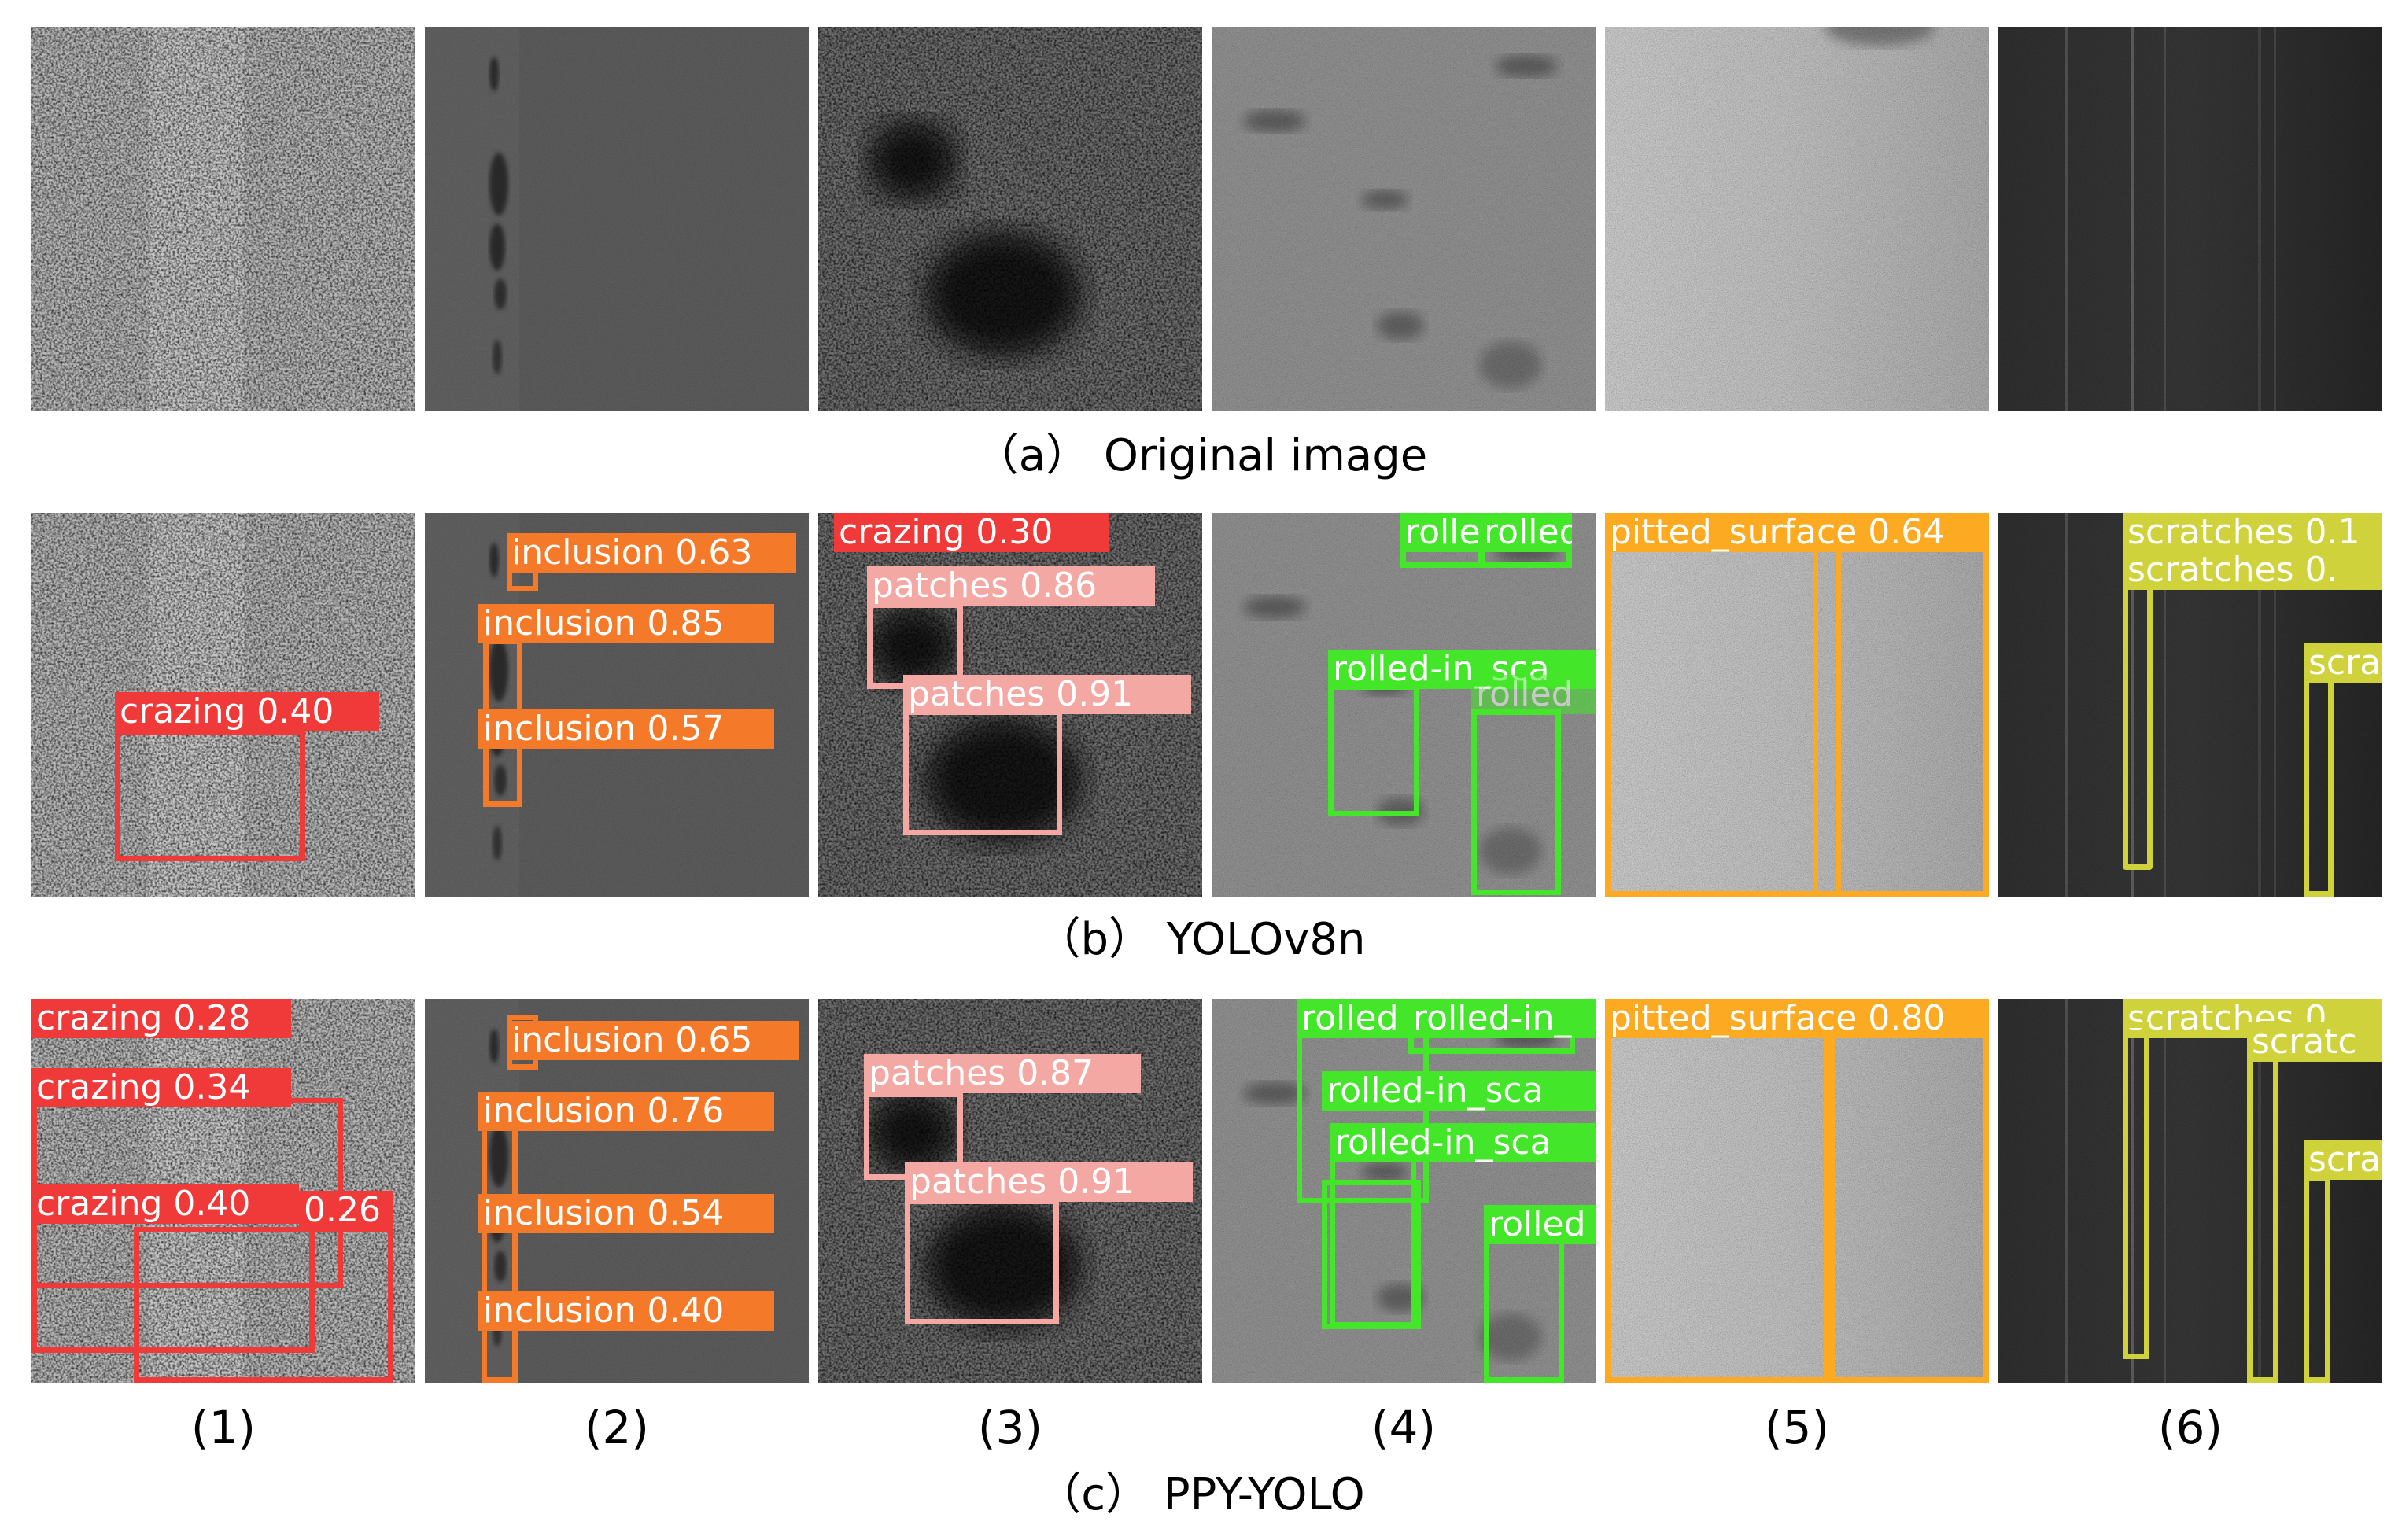 The height and width of the screenshot is (1540, 2402). Describe the element at coordinates (2190, 705) in the screenshot. I see `yolov8n-image-6: scratches 0.1 scratches 0. scra` at that location.